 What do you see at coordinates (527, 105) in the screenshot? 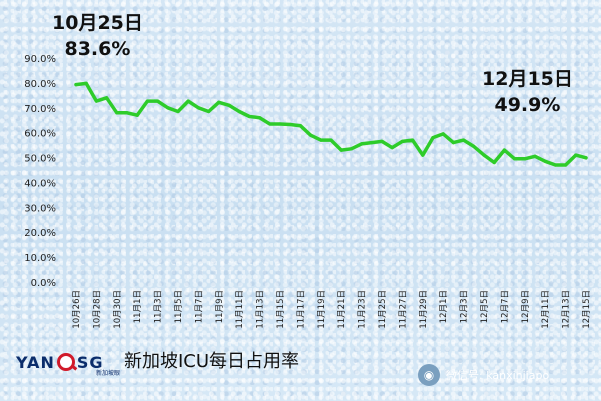
I see `callout-end-value: 49.9%` at bounding box center [527, 105].